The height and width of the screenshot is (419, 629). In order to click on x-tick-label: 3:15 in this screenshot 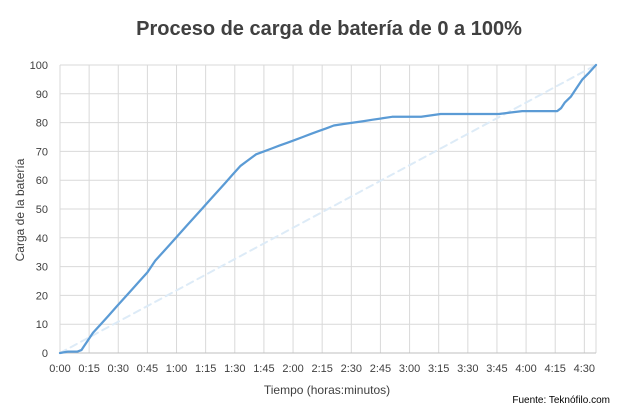, I will do `click(438, 369)`.